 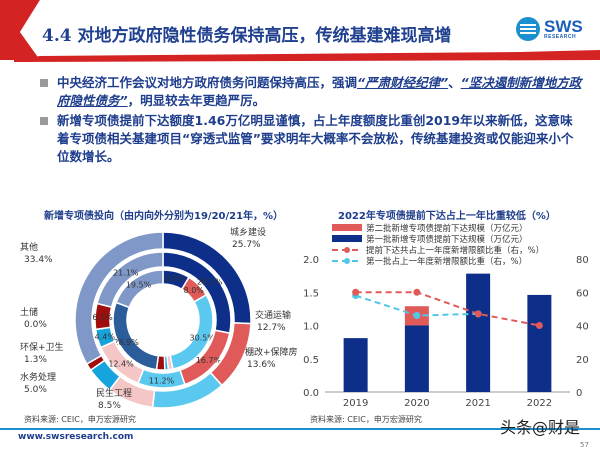 I want to click on donut-percent-label: 8.5%, so click(x=109, y=406).